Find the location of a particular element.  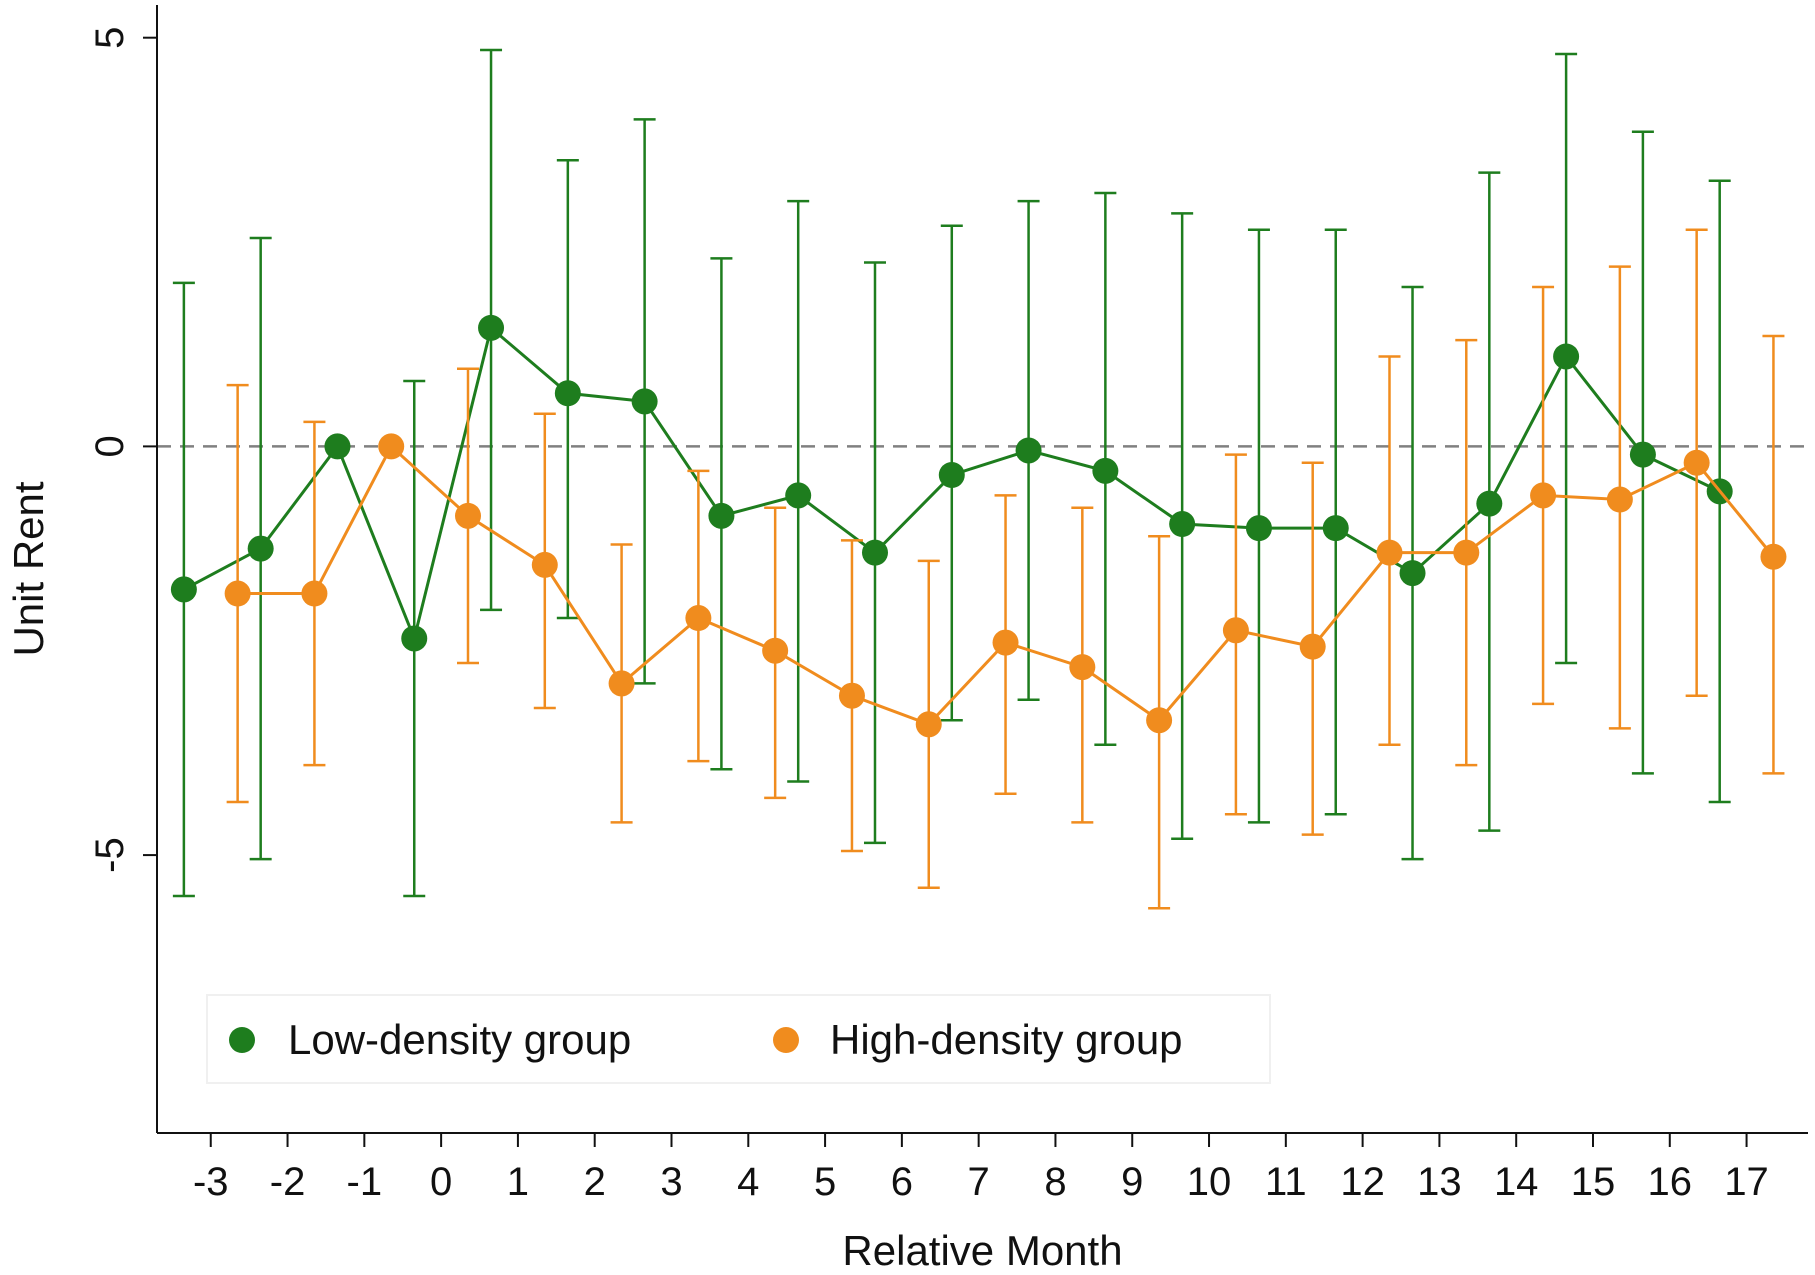

x-tick-label: 3 is located at coordinates (671, 1182).